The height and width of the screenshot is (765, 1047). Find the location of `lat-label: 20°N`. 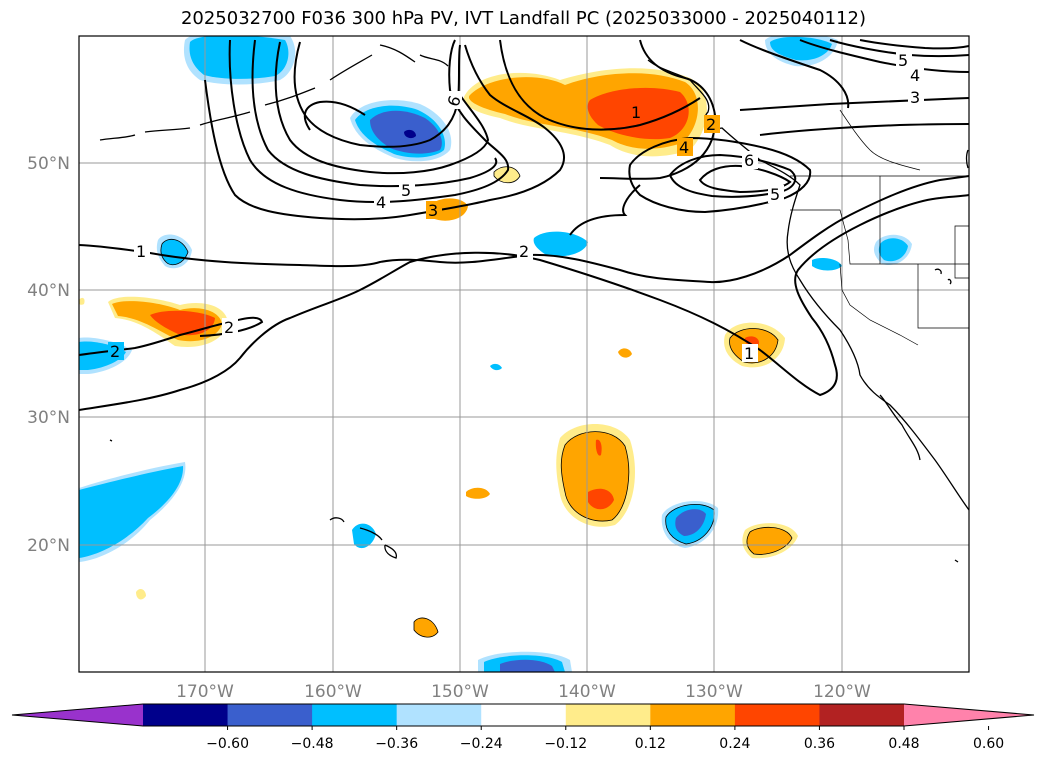

lat-label: 20°N is located at coordinates (48, 546).